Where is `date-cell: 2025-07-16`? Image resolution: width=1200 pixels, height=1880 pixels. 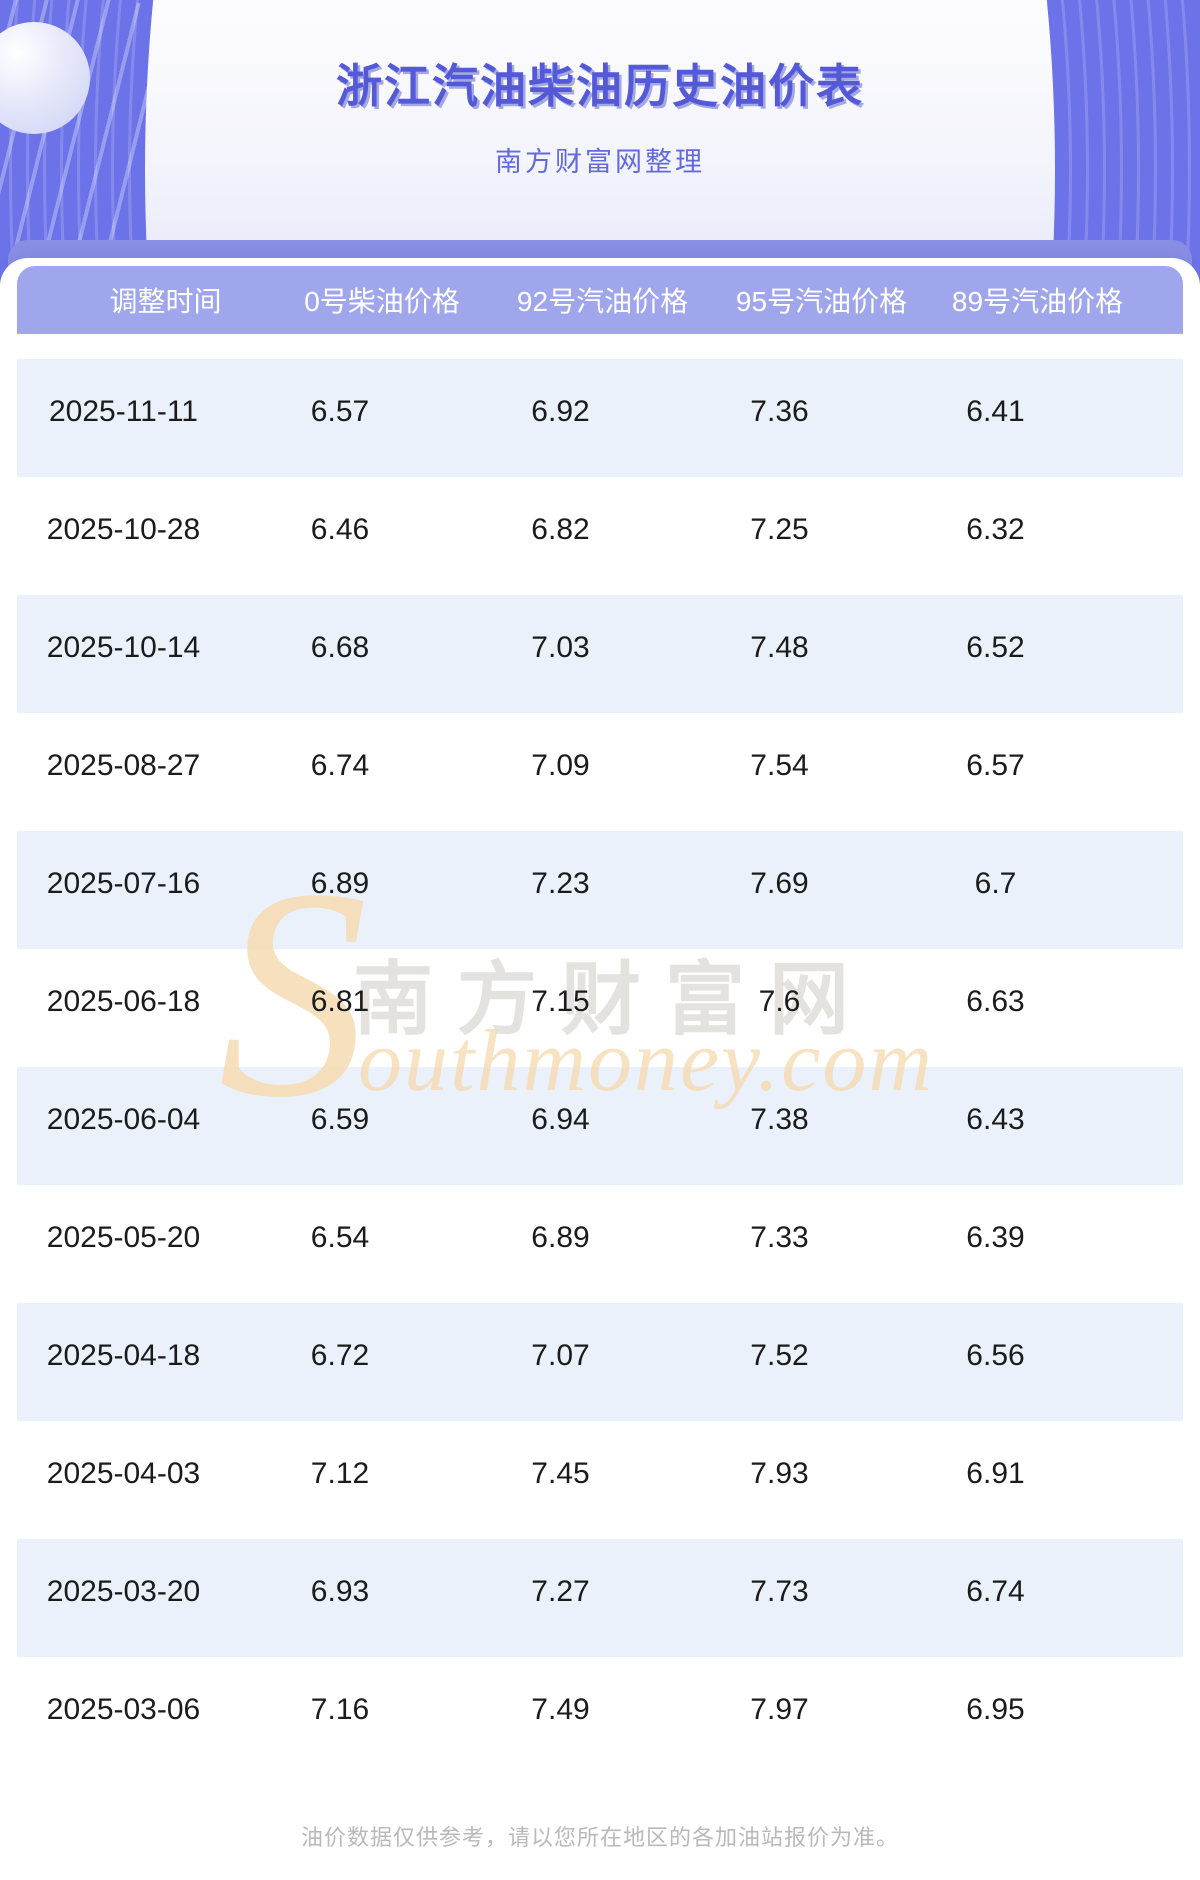 date-cell: 2025-07-16 is located at coordinates (123, 883).